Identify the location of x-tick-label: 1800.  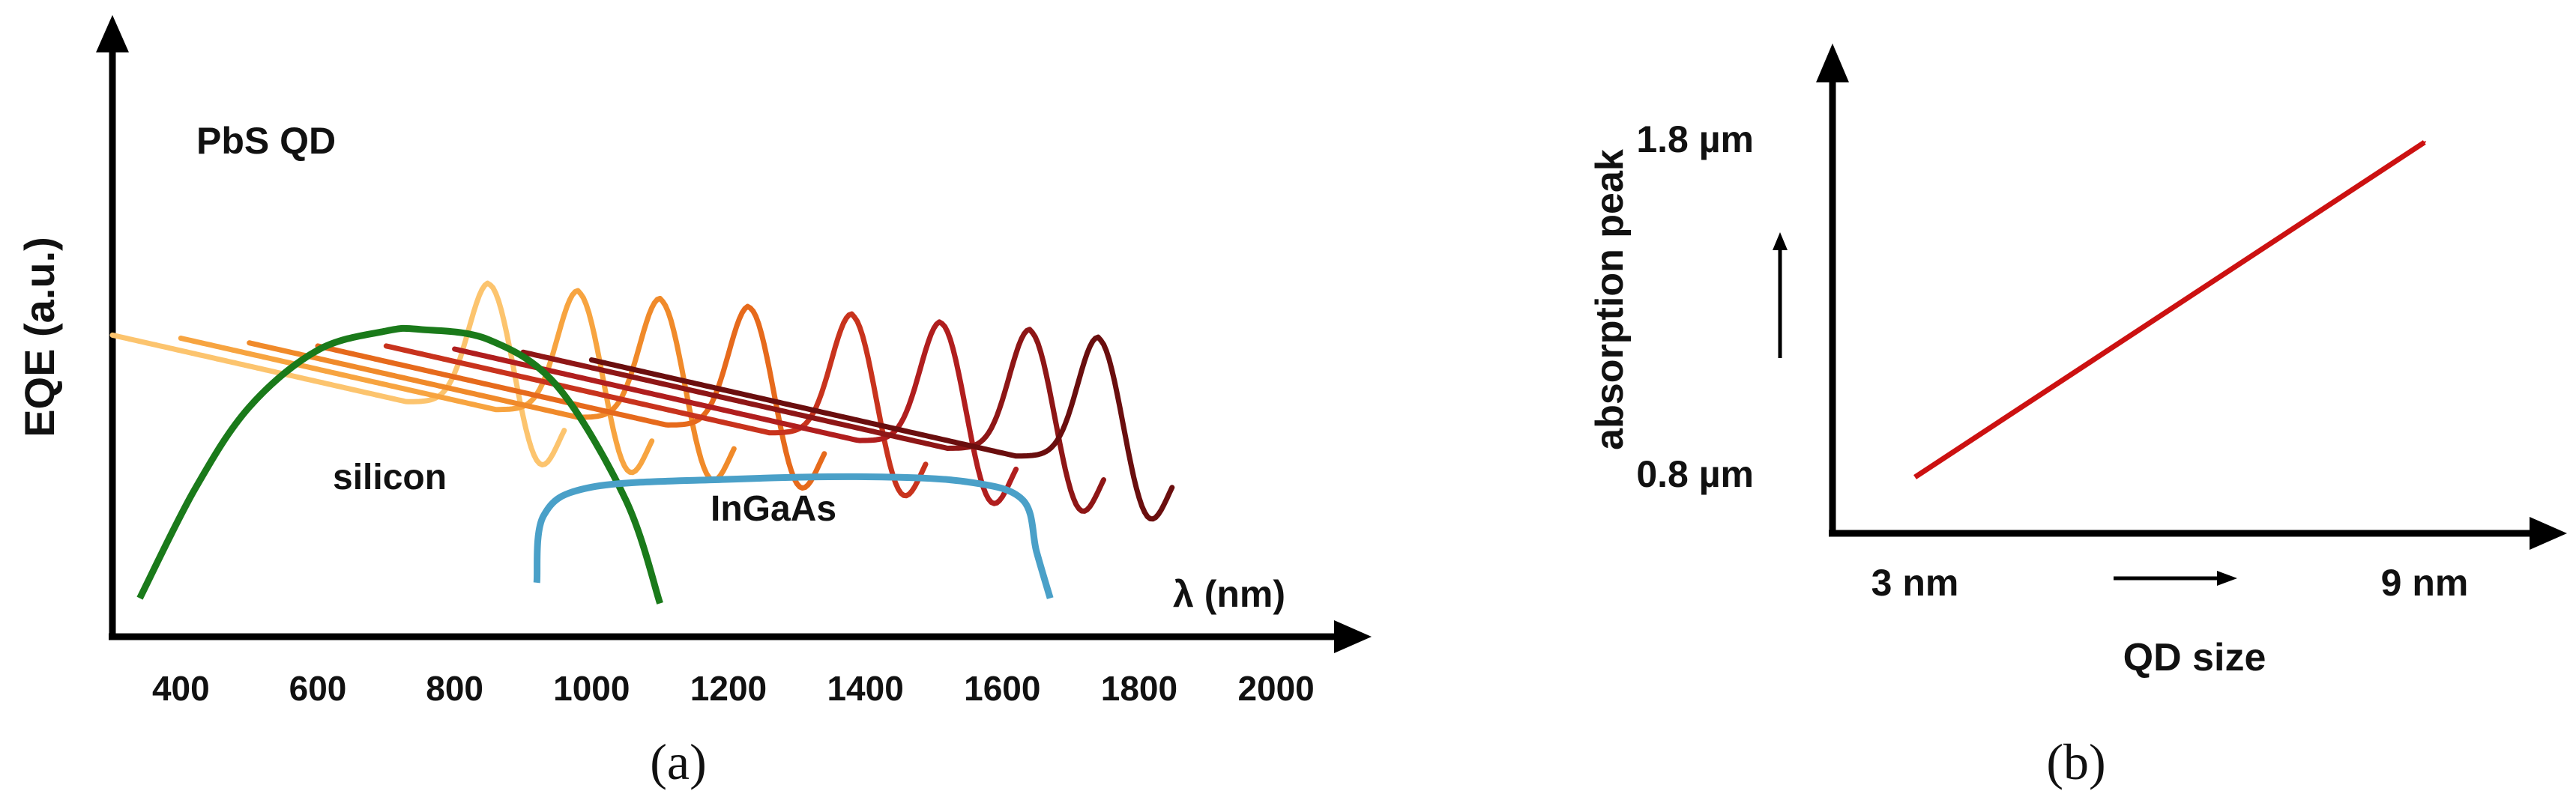
(1139, 688).